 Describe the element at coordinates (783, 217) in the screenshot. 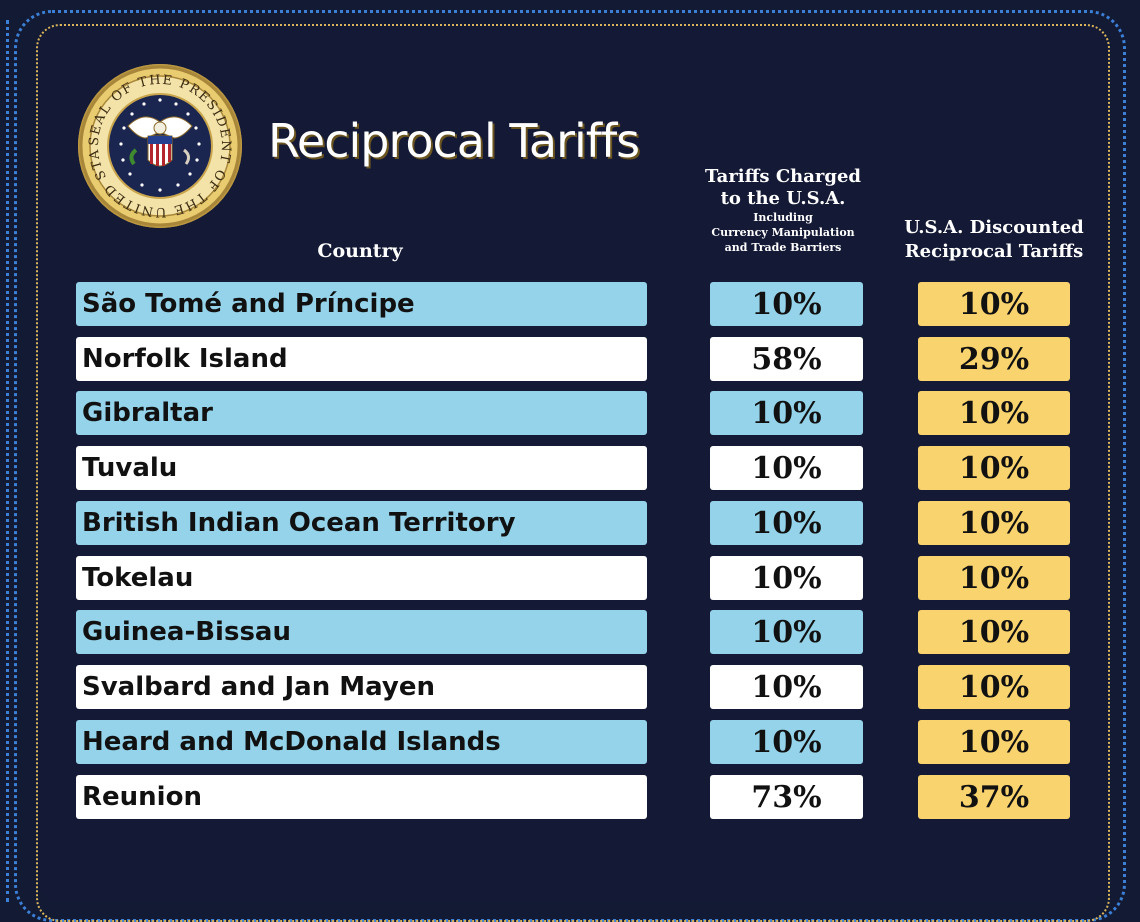

I see `header-charged-sub1: Including` at that location.